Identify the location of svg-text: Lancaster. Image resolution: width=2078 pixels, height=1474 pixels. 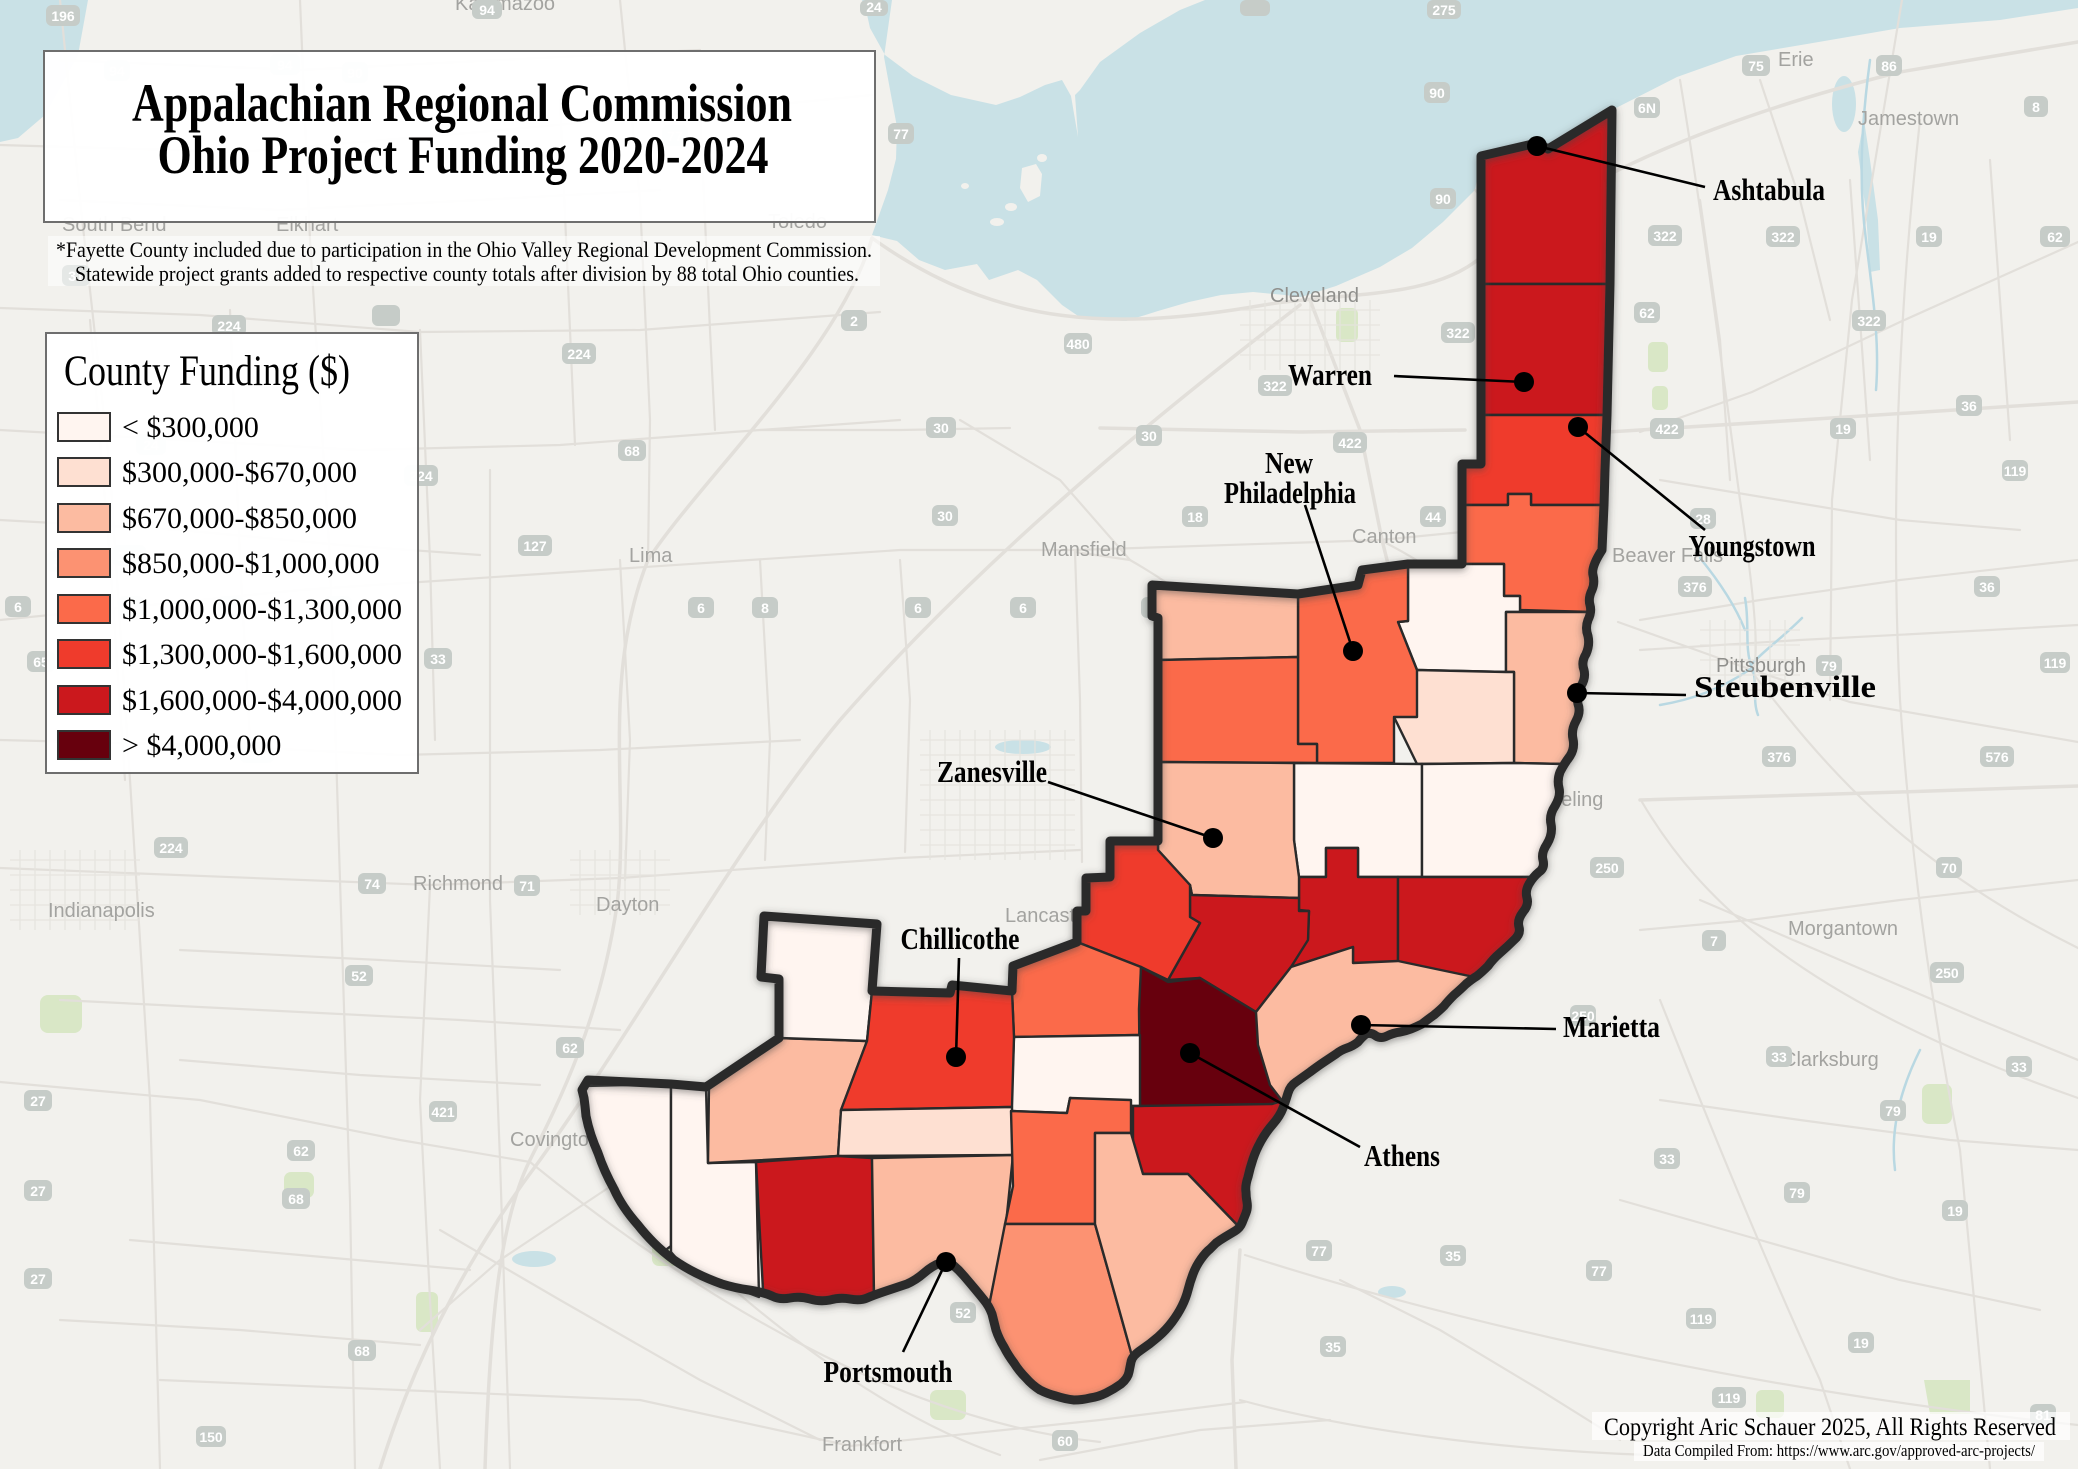
(1049, 916).